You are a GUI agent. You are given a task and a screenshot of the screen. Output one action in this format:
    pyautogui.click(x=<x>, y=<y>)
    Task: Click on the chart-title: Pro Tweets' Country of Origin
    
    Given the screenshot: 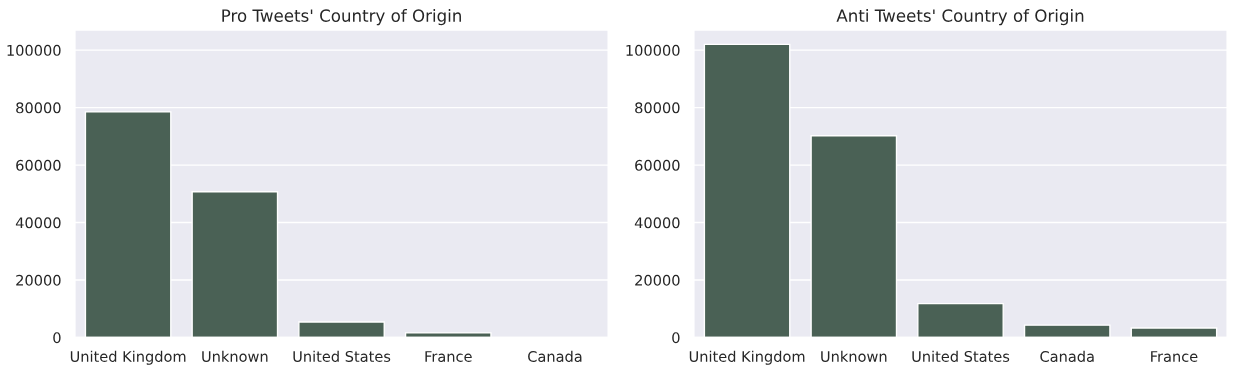 What is the action you would take?
    pyautogui.click(x=341, y=17)
    